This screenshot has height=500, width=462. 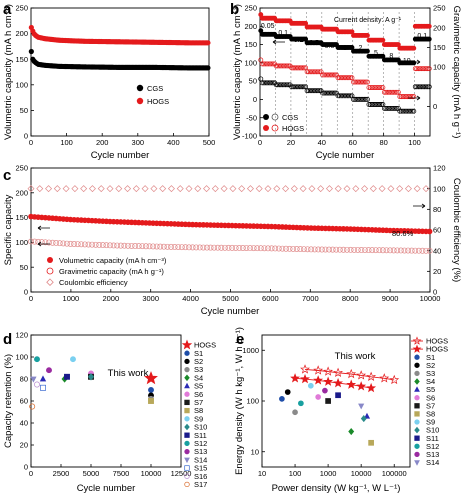 What do you see at coordinates (187, 361) in the screenshot?
I see `legend-marker-s2` at bounding box center [187, 361].